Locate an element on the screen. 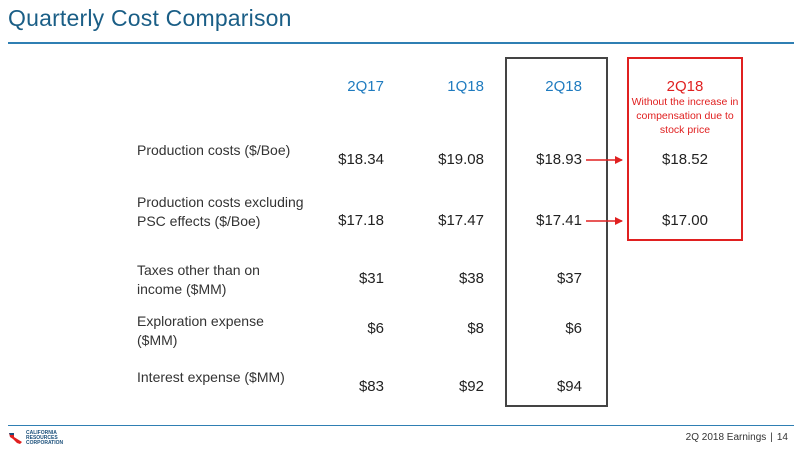  cell-production-costs-1q18: $19.08 is located at coordinates (461, 159).